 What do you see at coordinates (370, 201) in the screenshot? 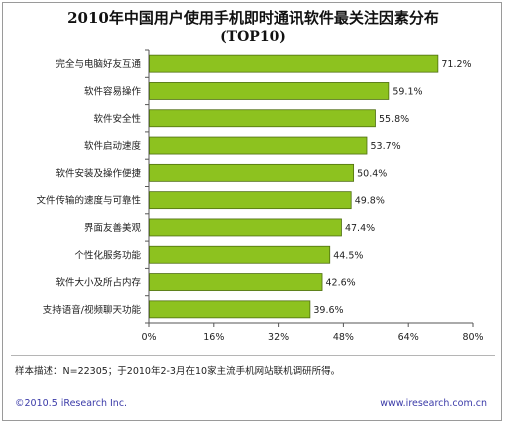
I see `value-label: 49.8%` at bounding box center [370, 201].